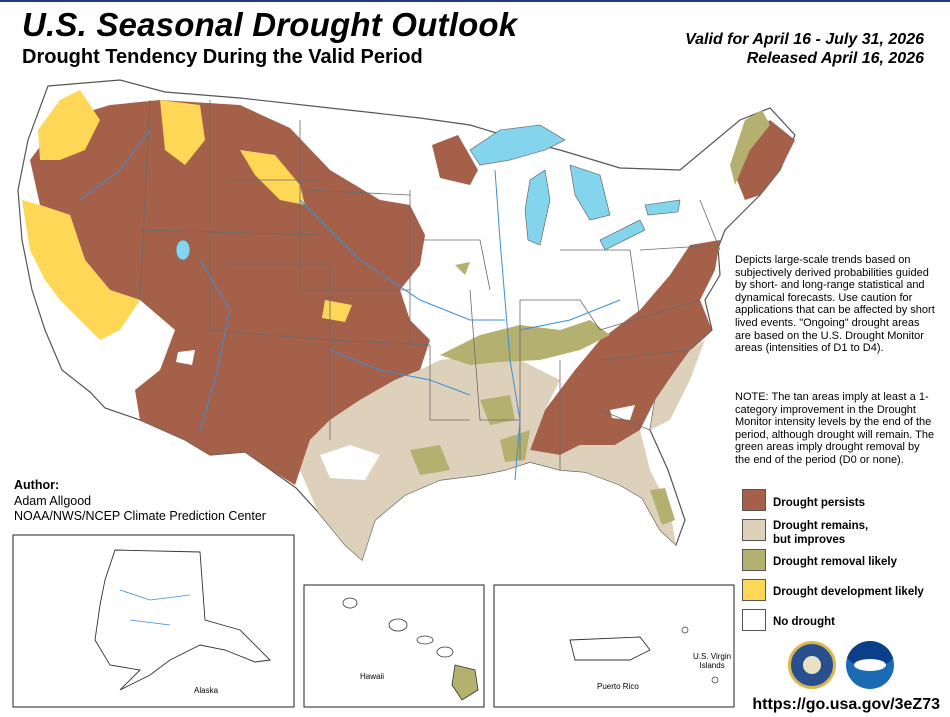 The height and width of the screenshot is (717, 950). I want to click on development-idaho, so click(182, 132).